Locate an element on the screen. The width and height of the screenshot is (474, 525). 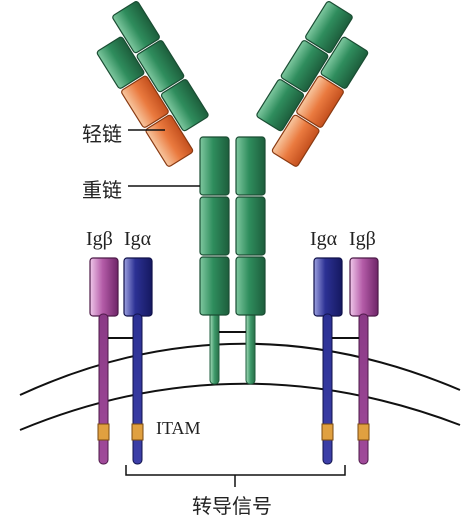
itam-label: ITAM is located at coordinates (178, 428).